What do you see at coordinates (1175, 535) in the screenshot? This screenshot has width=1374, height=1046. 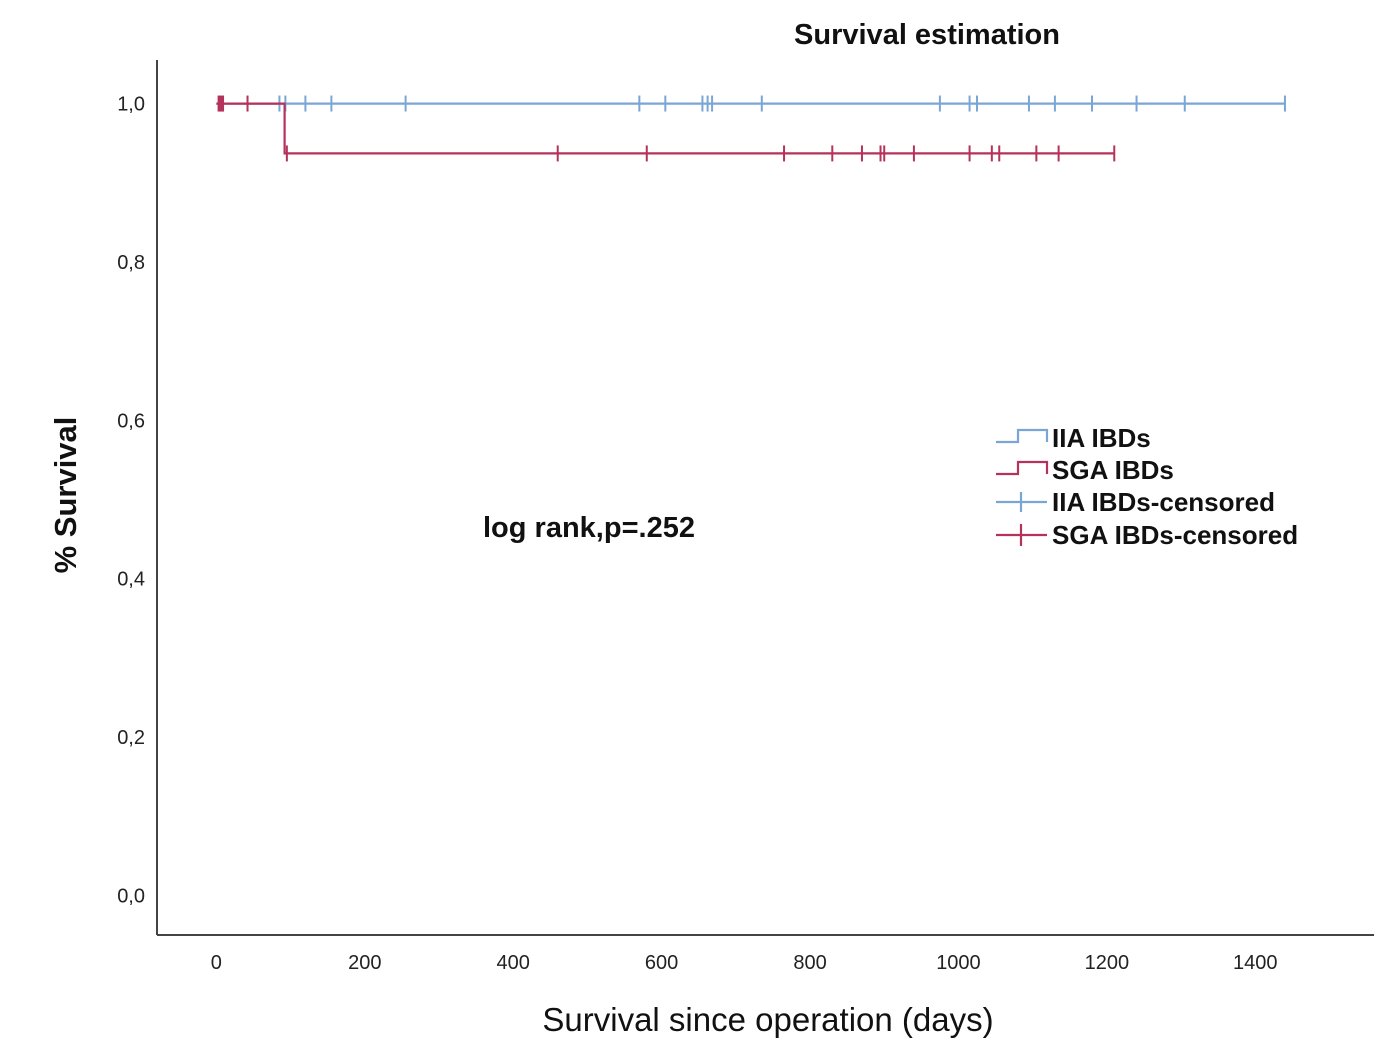 I see `legend-label-series-2-censored: SGA IBDs-censored` at bounding box center [1175, 535].